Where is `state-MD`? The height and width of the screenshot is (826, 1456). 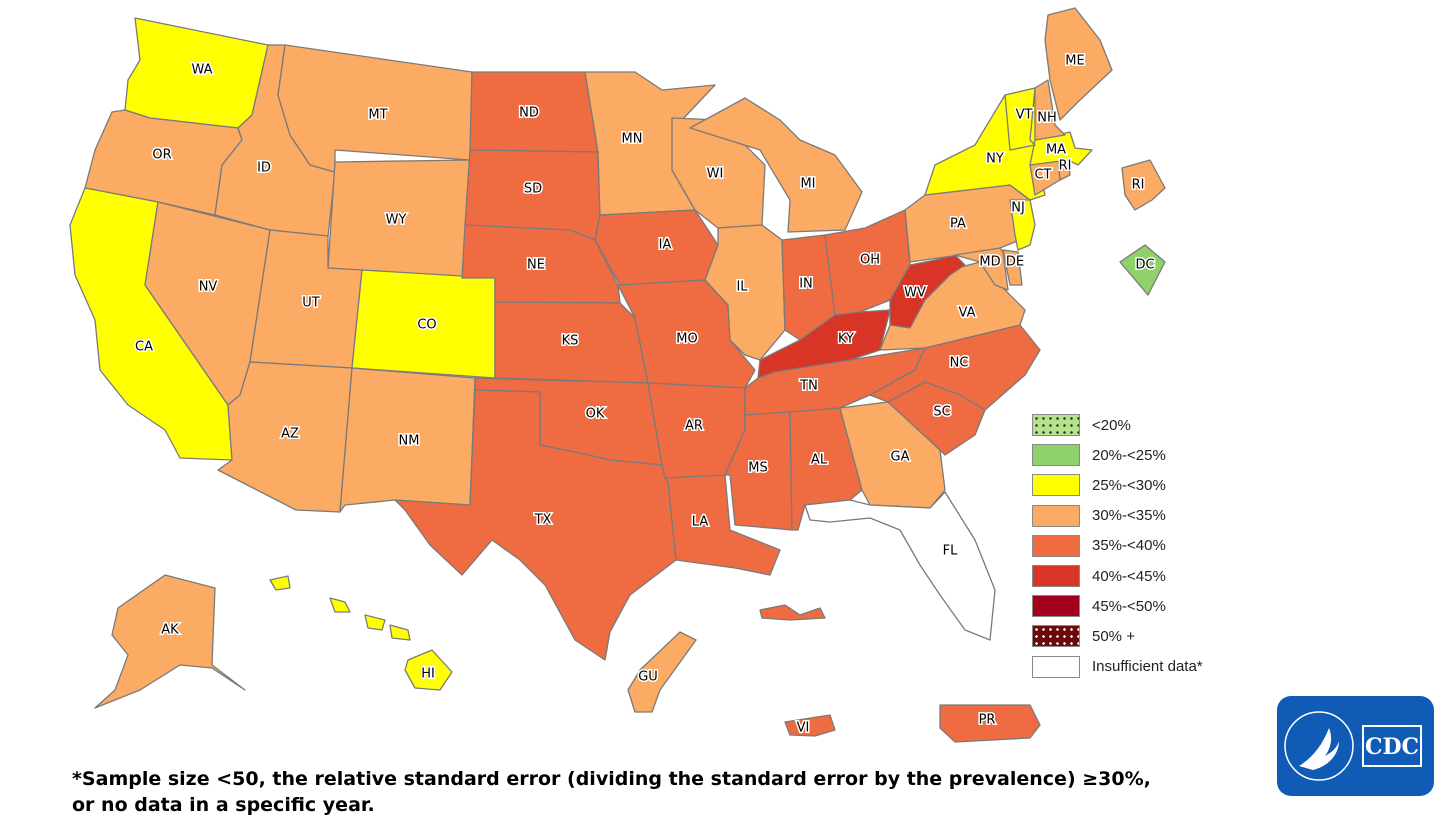
state-MD is located at coordinates (981, 269).